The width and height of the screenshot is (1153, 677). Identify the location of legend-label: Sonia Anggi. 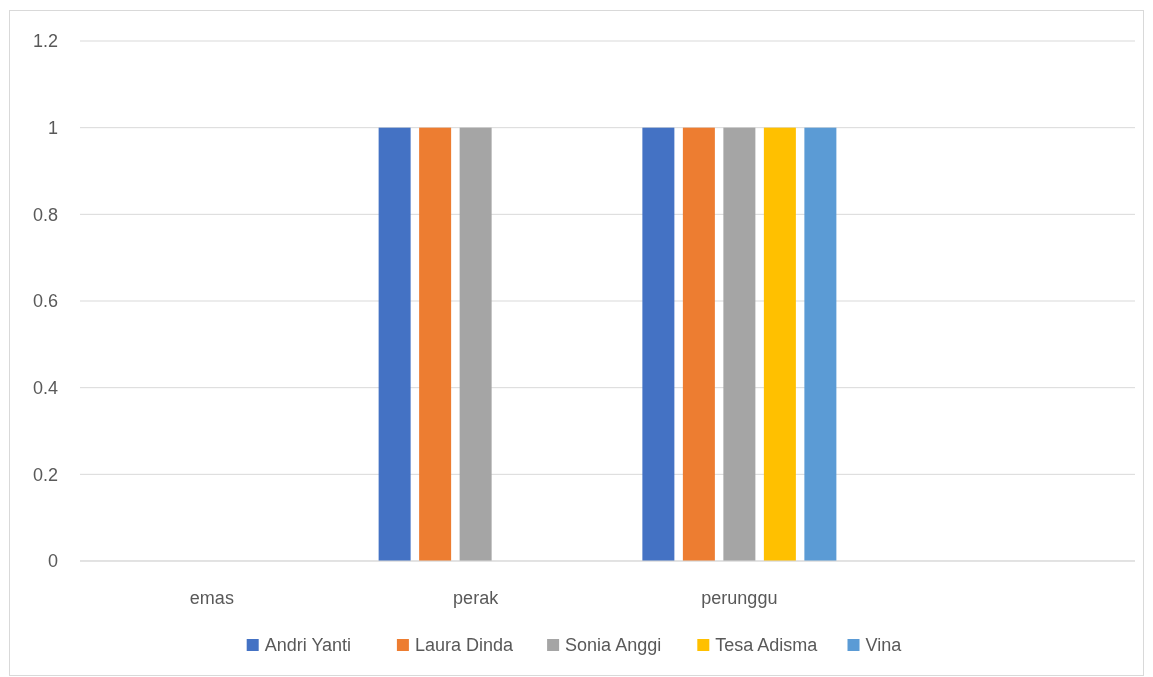
(613, 645).